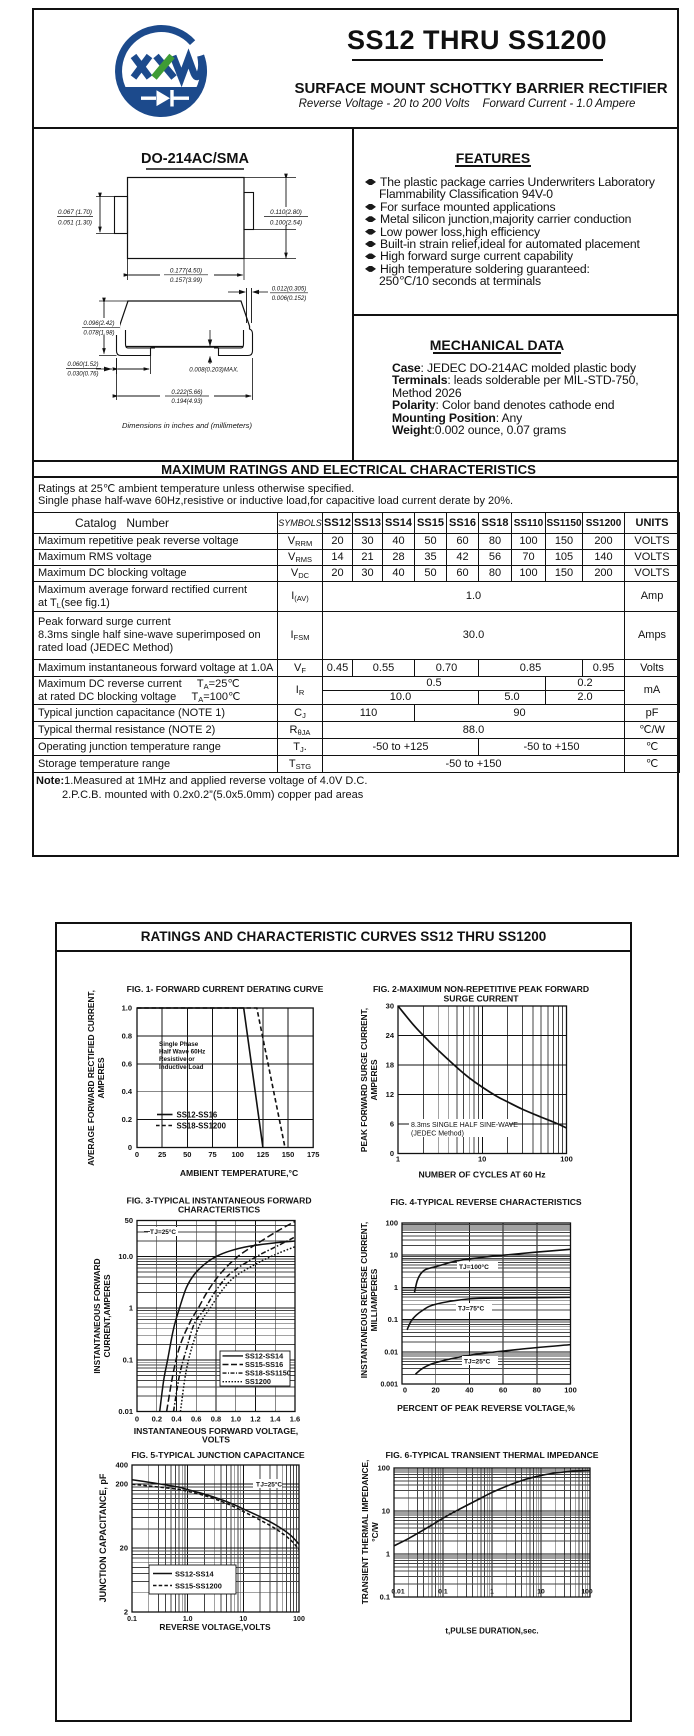 The width and height of the screenshot is (694, 1736). What do you see at coordinates (390, 1094) in the screenshot?
I see `svg-text: 12` at bounding box center [390, 1094].